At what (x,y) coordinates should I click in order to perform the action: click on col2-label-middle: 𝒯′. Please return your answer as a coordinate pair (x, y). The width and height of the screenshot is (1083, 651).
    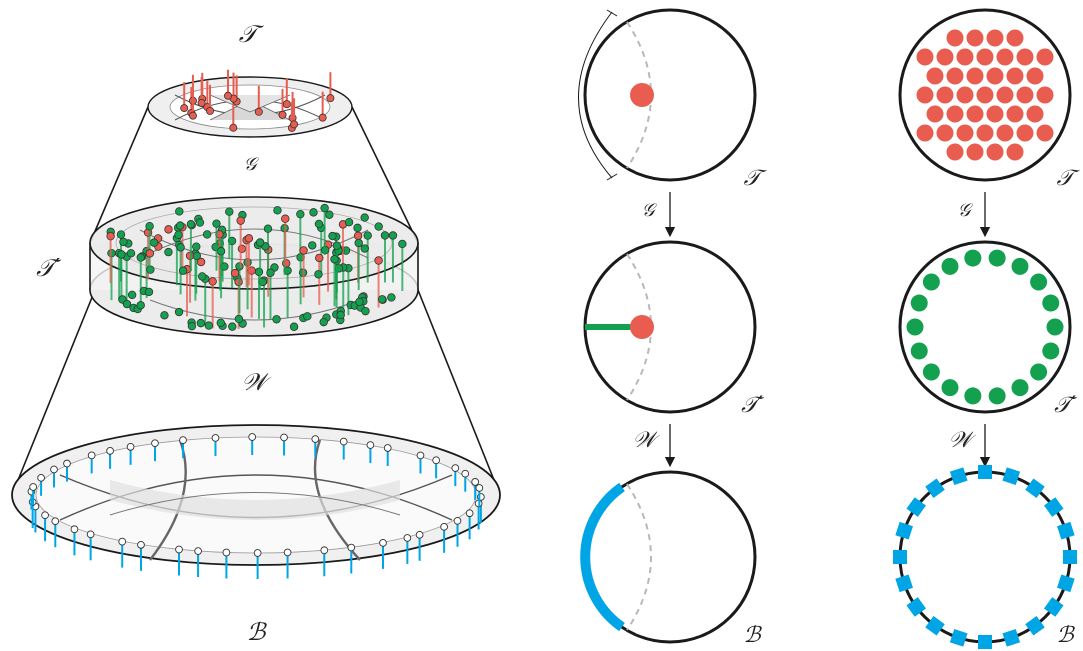
    Looking at the image, I should click on (1066, 405).